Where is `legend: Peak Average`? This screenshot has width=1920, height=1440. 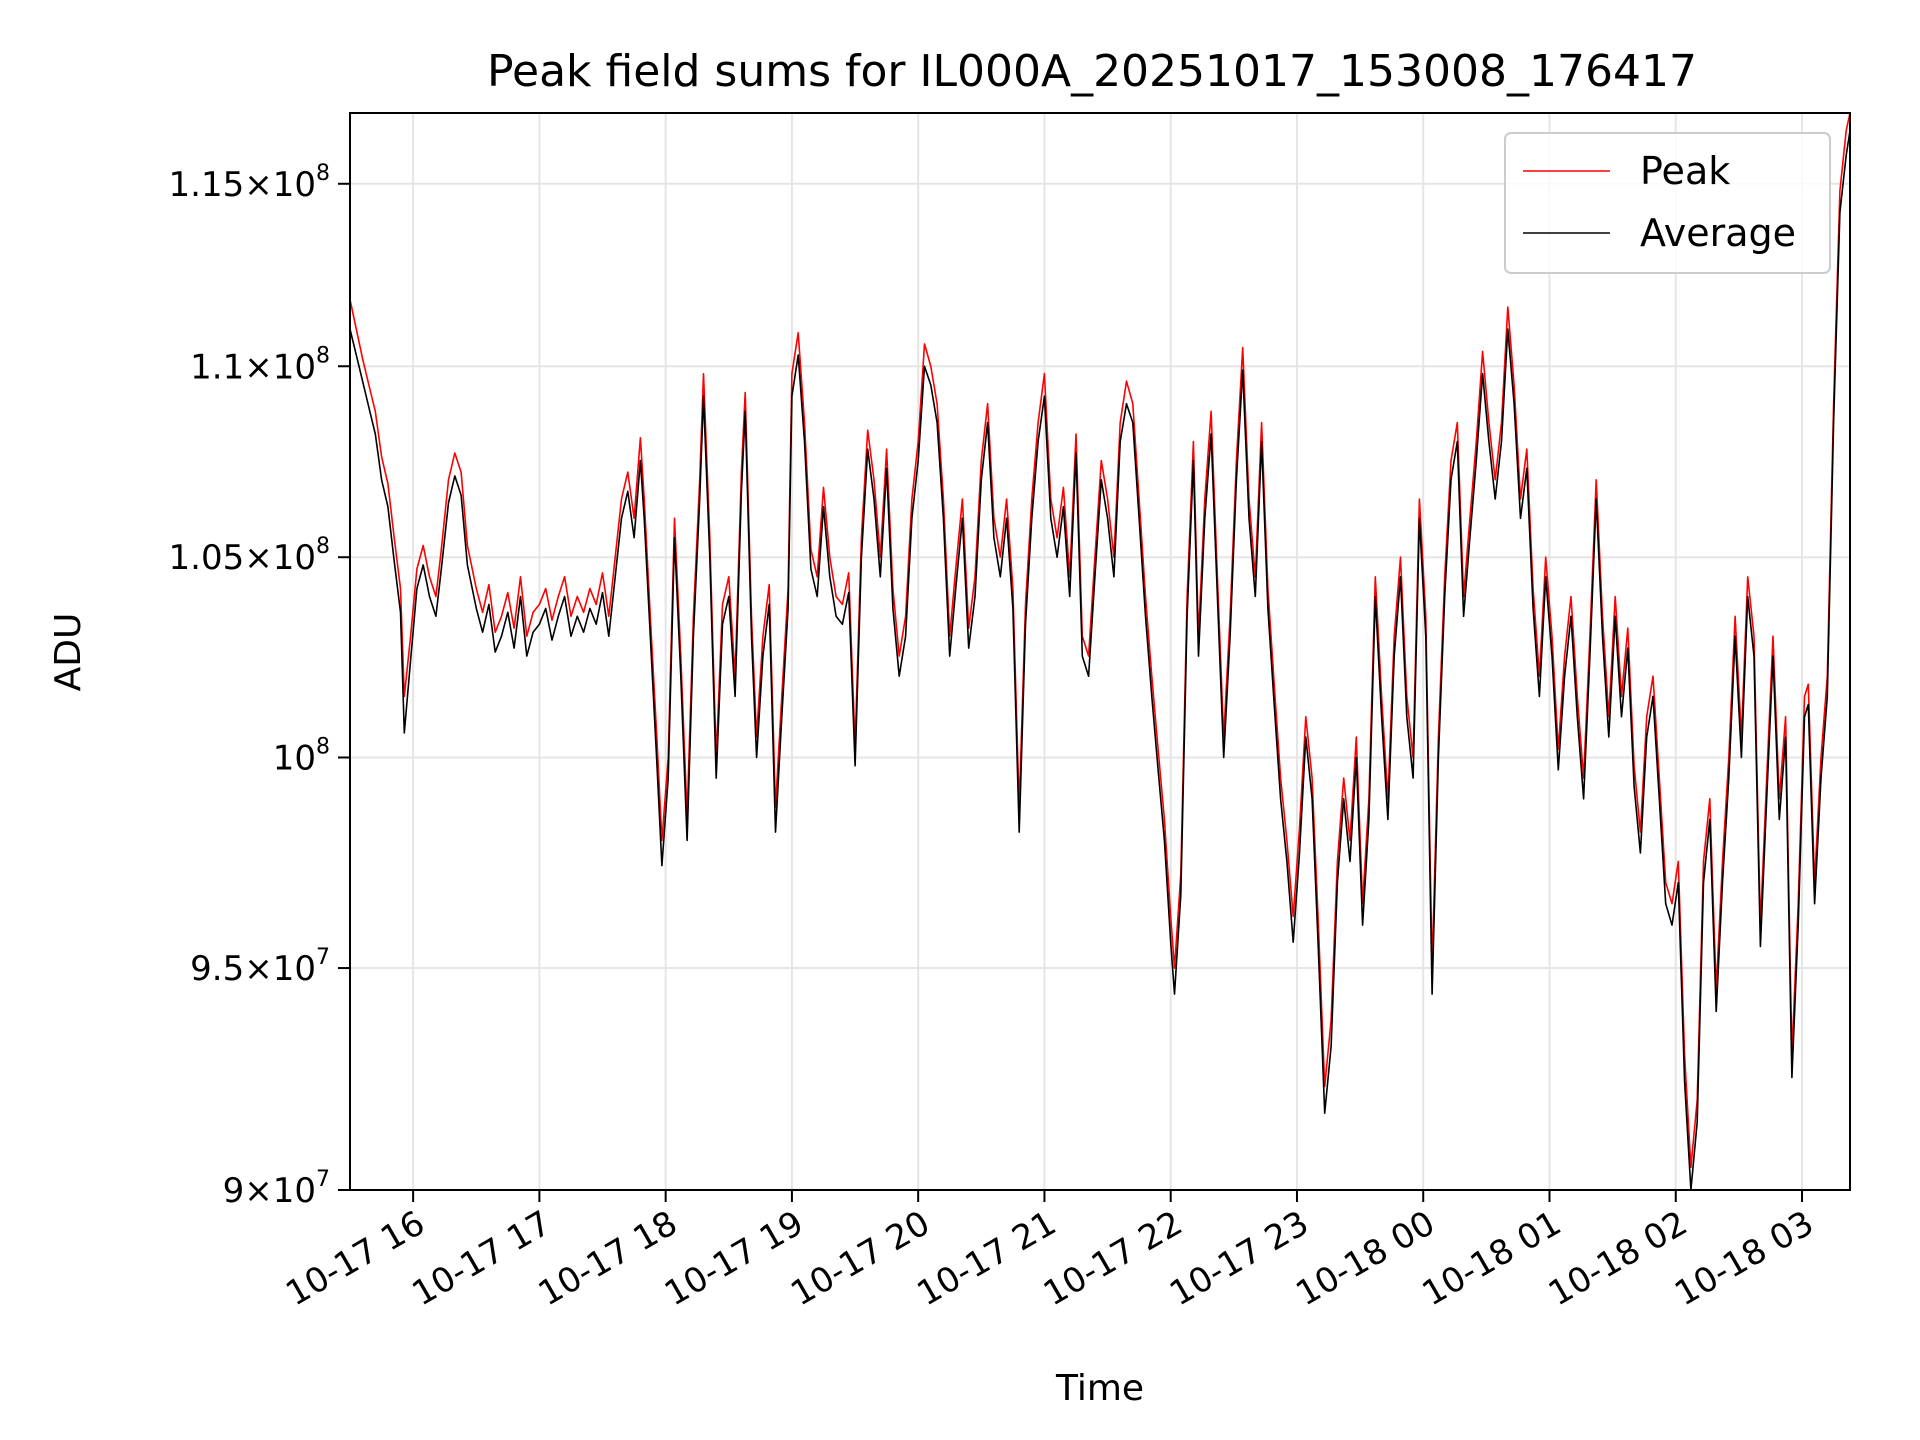
legend: Peak Average is located at coordinates (1667, 203).